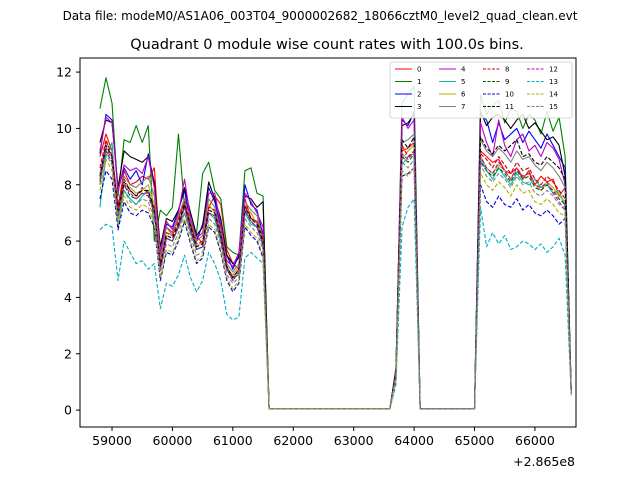  I want to click on x-tick-label: 66000, so click(535, 440).